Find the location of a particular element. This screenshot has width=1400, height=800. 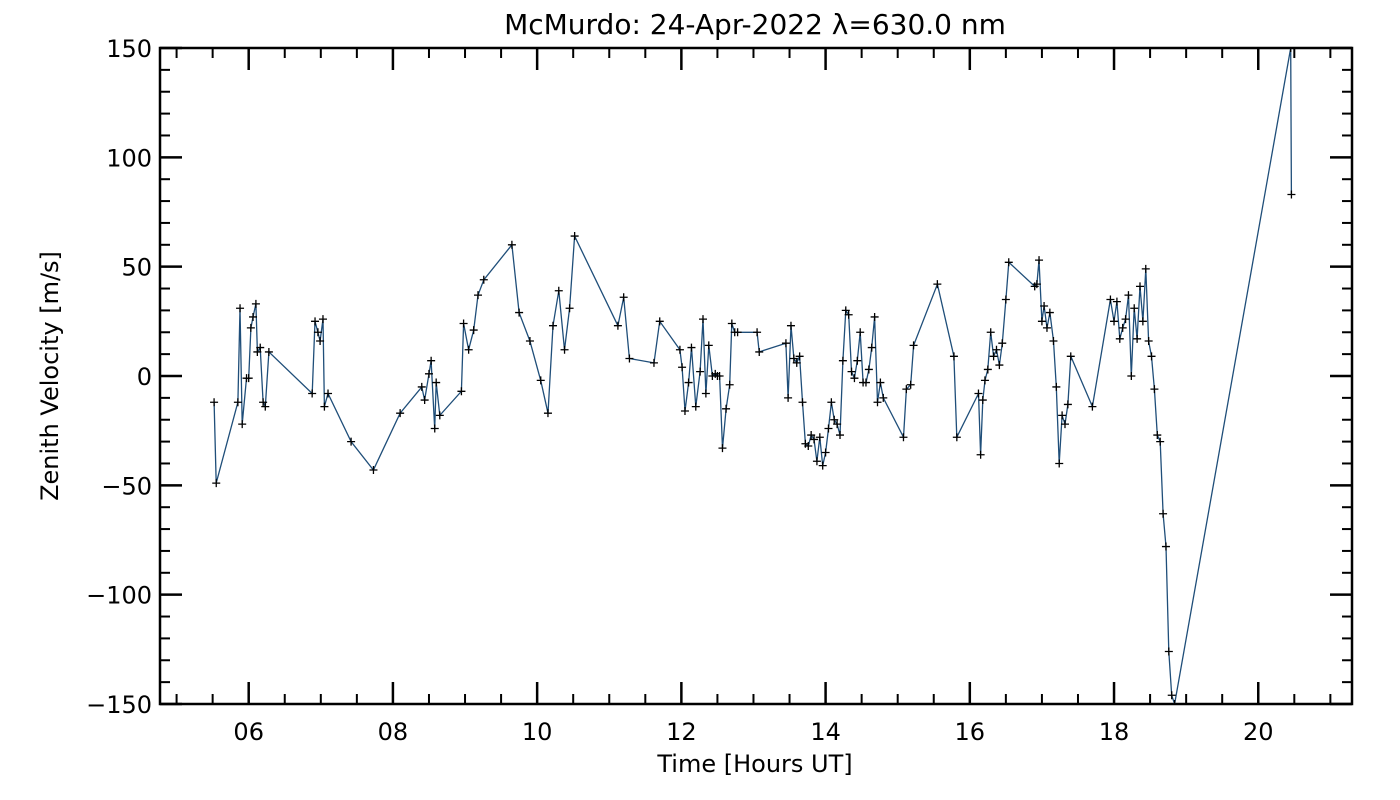

x-tick-label: 08 is located at coordinates (393, 732).